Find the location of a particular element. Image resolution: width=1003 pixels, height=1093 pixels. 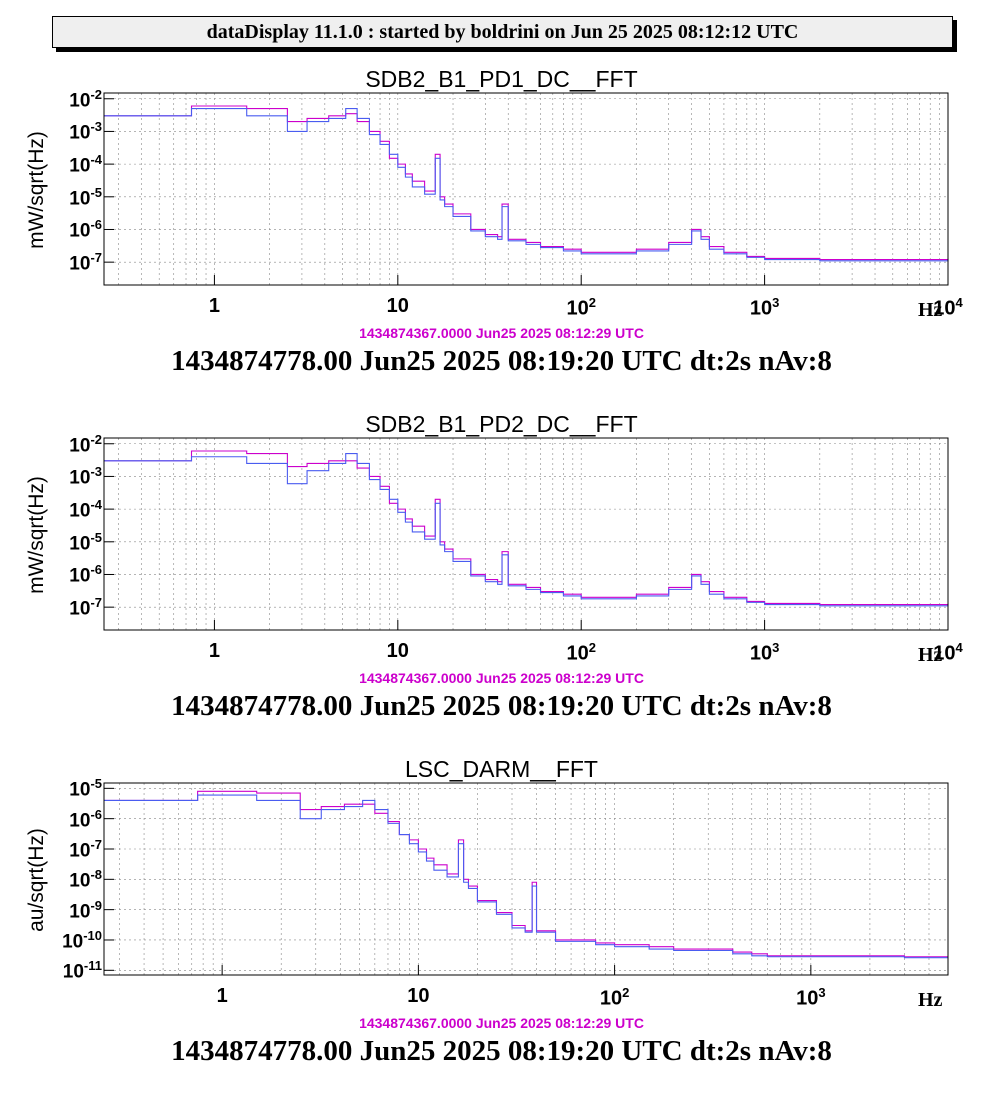

y-axis-label: au/sqrt(Hz) is located at coordinates (37, 880).